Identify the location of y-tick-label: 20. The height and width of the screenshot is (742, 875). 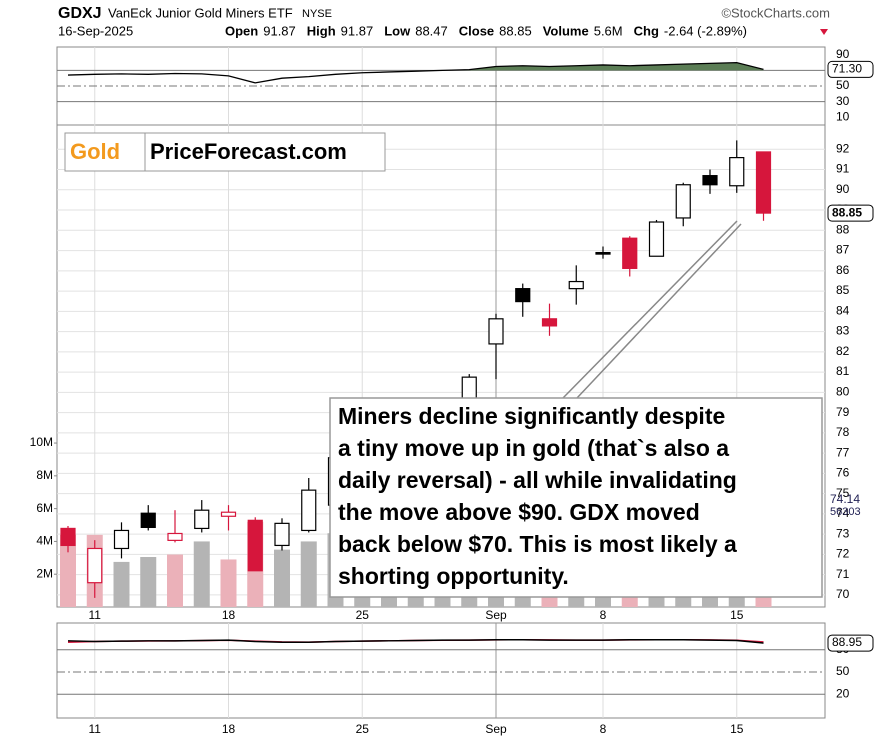
(843, 693).